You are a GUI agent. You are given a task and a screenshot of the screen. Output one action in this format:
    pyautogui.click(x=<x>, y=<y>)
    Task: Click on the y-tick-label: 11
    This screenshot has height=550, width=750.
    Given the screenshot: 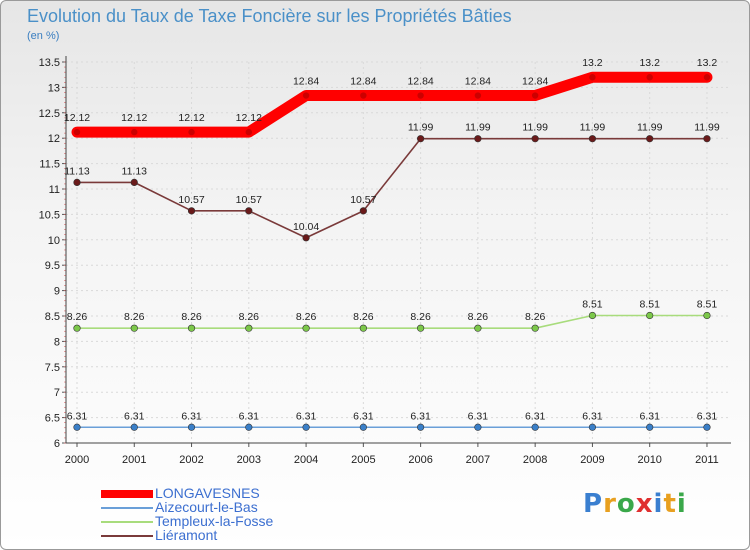 What is the action you would take?
    pyautogui.click(x=54, y=190)
    